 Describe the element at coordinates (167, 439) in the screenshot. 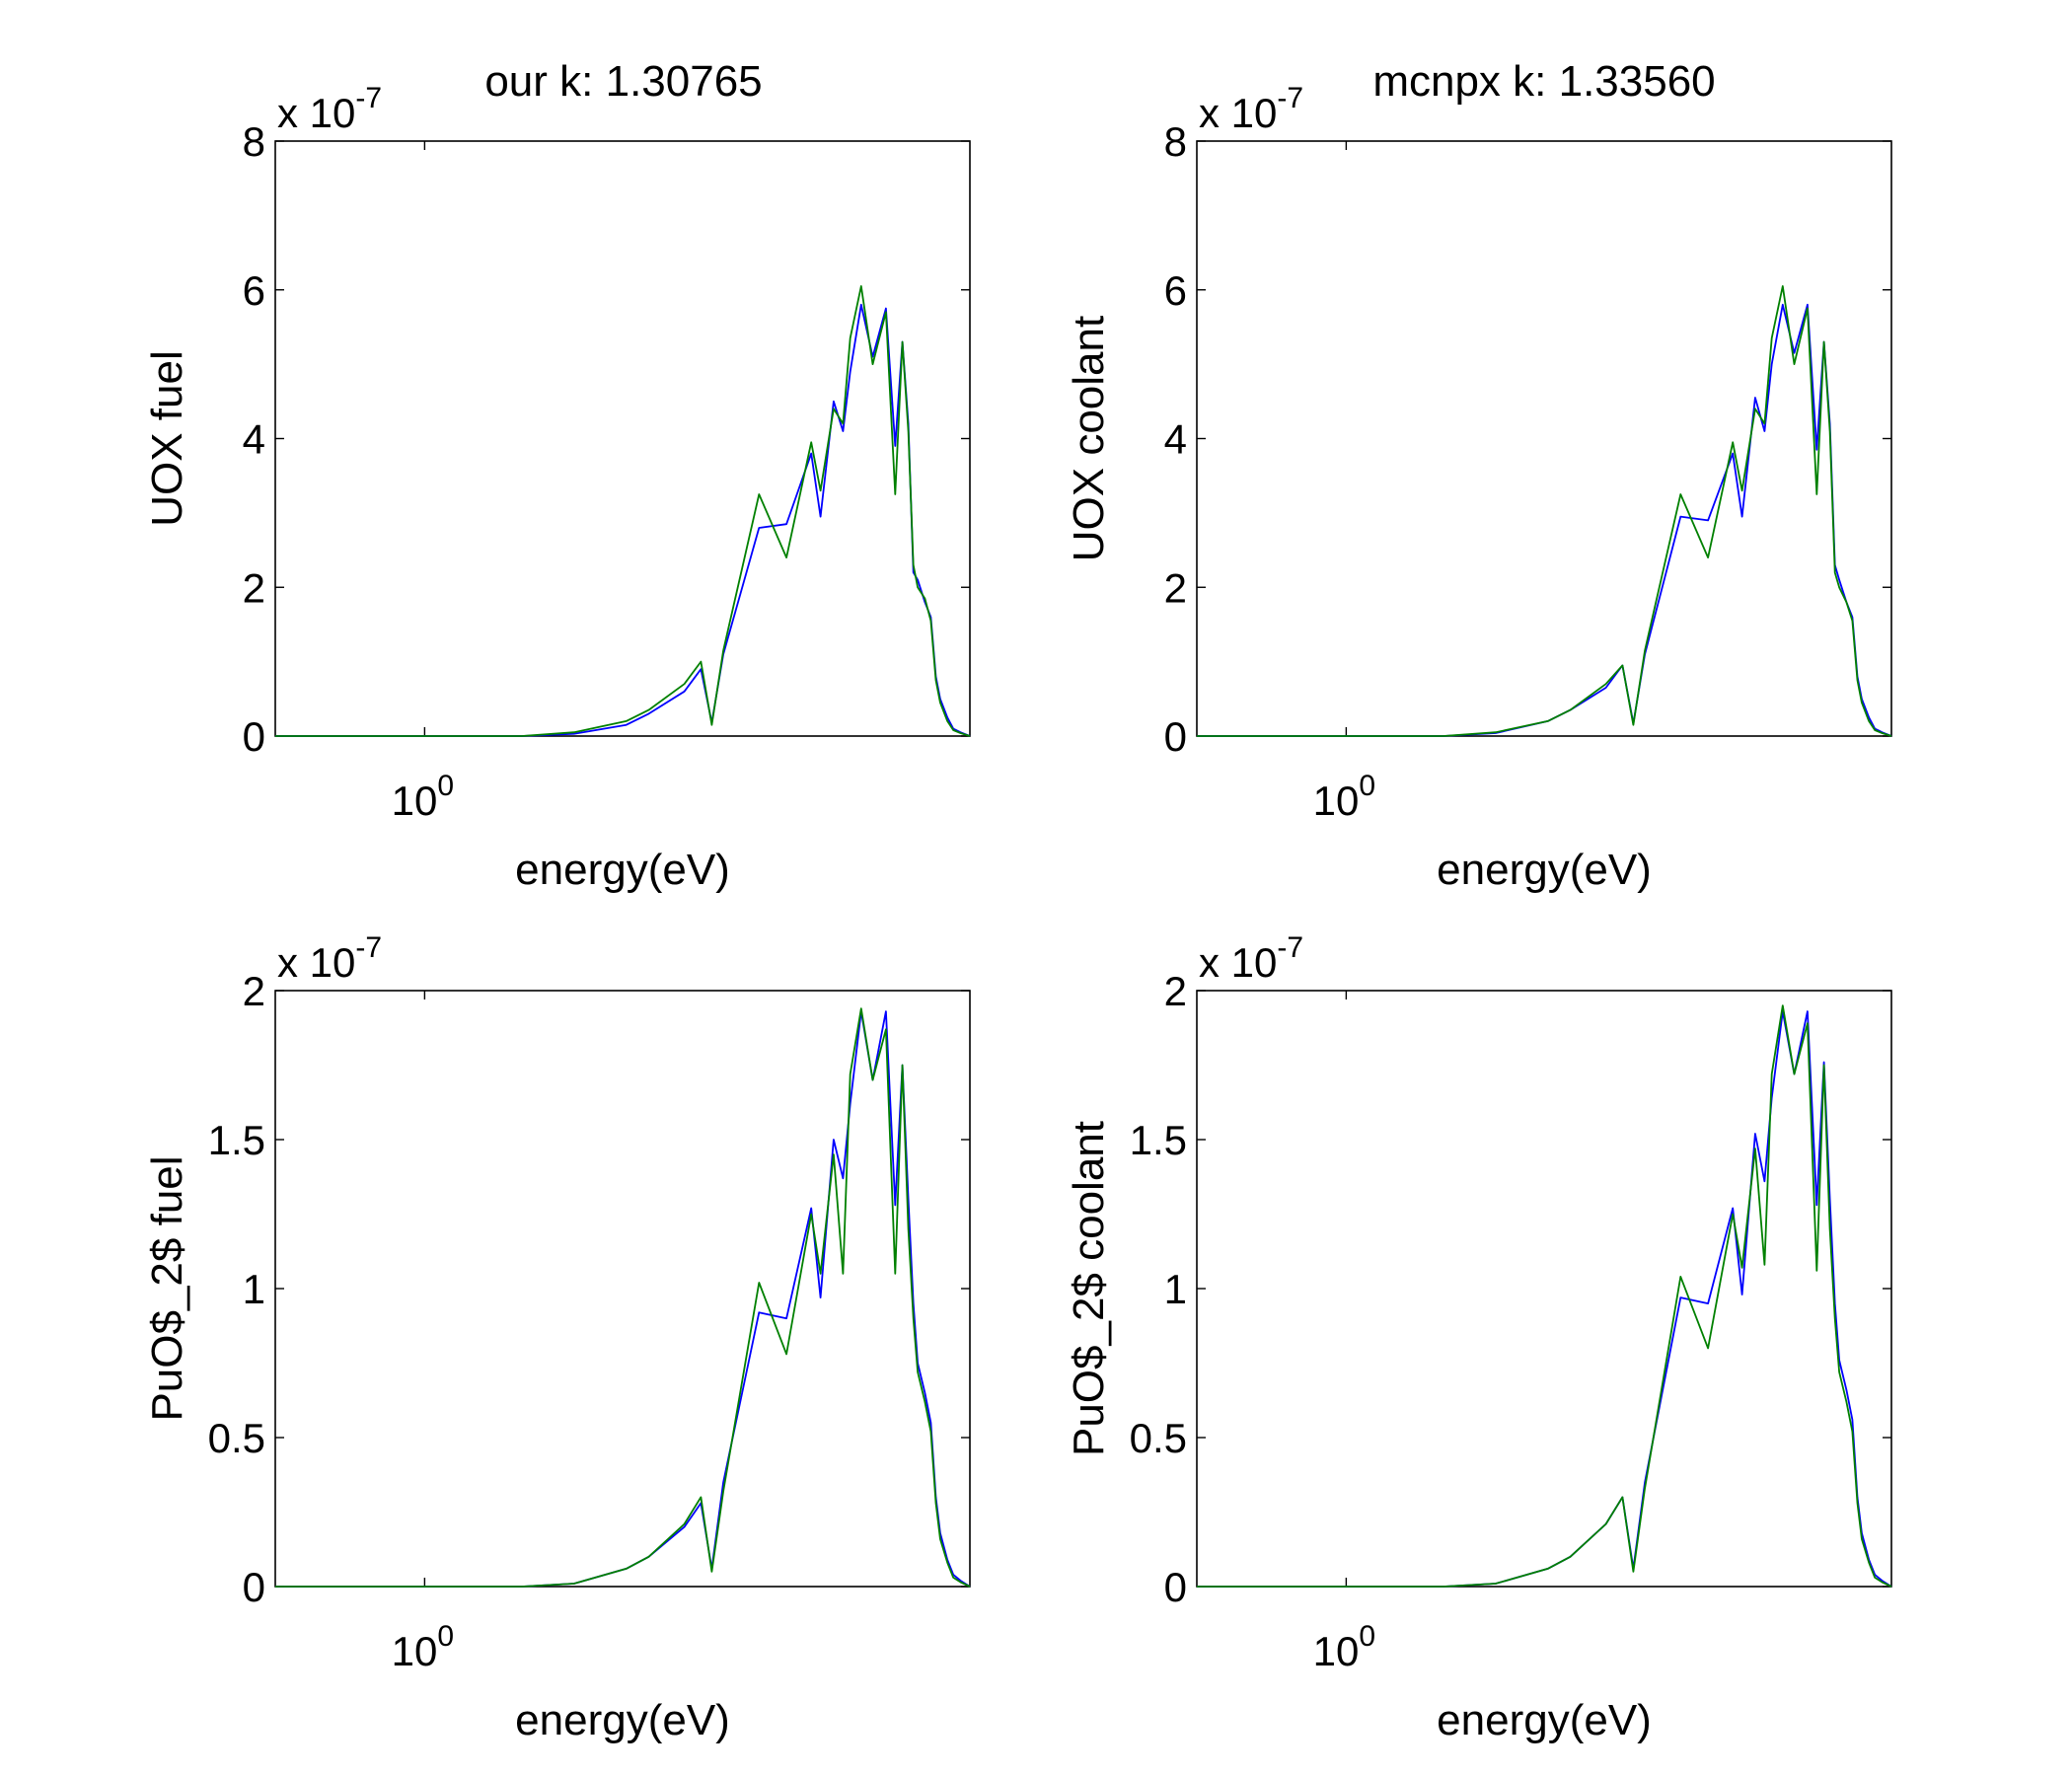

I see `y-axis-label: UOX fuel` at that location.